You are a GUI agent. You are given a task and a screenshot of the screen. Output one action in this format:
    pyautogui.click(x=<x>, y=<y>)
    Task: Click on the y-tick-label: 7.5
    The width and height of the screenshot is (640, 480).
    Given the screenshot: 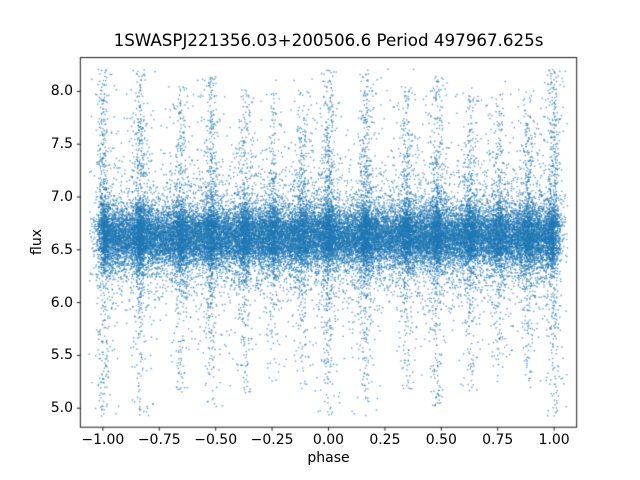 What is the action you would take?
    pyautogui.click(x=61, y=144)
    